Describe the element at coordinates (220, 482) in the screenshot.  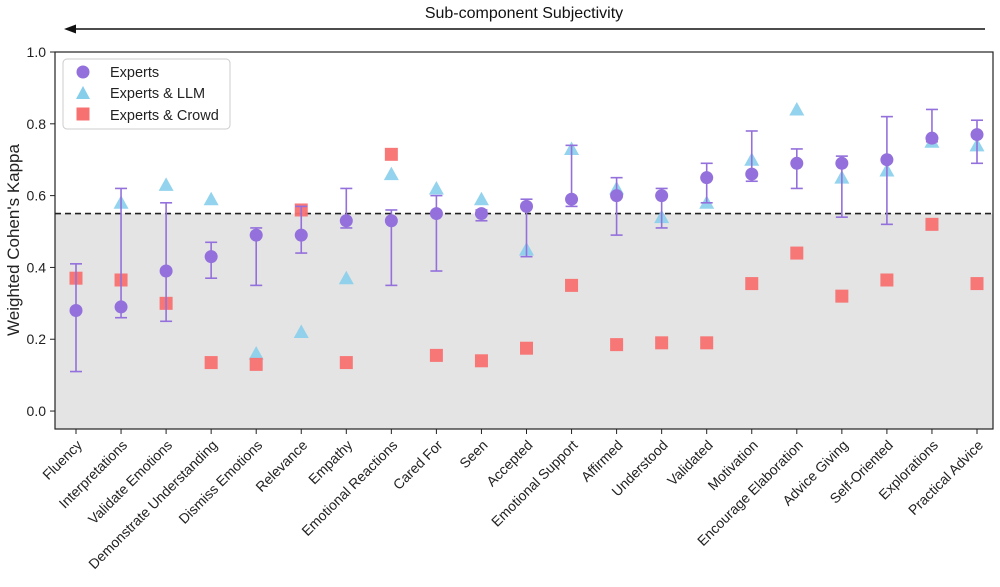
I see `x-tick-label: Dismiss Emotions` at that location.